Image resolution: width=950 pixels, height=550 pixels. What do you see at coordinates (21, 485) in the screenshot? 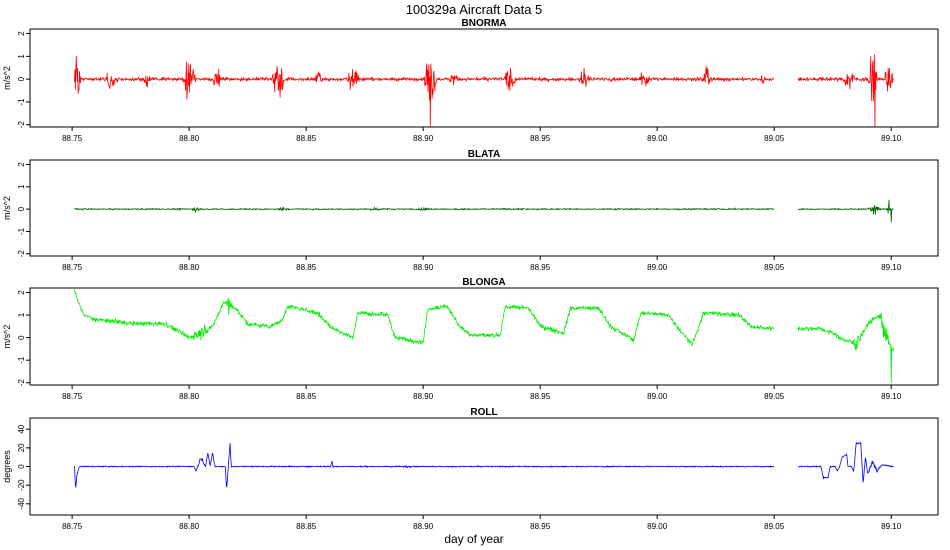
I see `roll-y-tick-label: -20` at bounding box center [21, 485].